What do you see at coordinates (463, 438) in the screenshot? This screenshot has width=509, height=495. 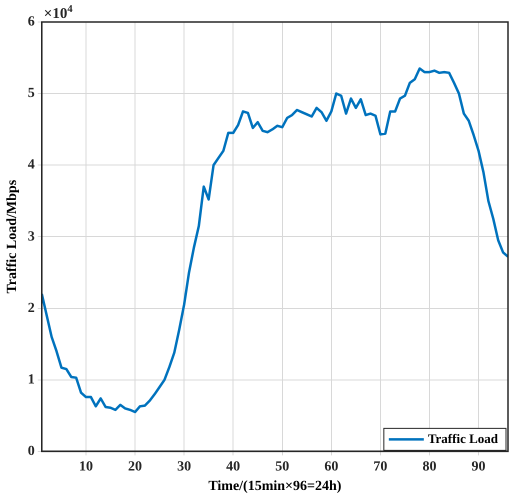 I see `legend-label: Traffic Load` at bounding box center [463, 438].